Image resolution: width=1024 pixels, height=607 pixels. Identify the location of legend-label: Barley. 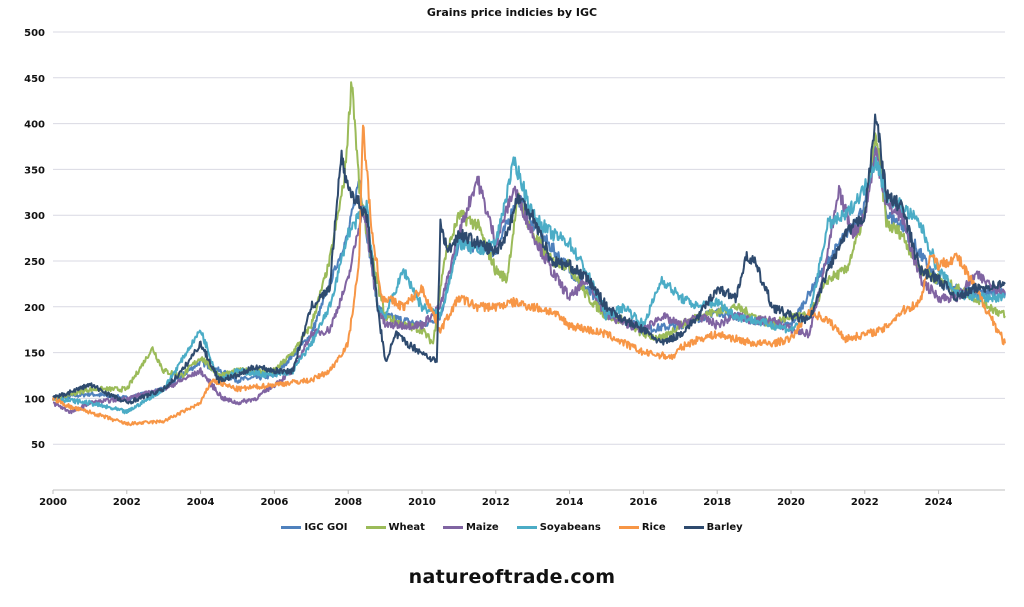
(724, 527).